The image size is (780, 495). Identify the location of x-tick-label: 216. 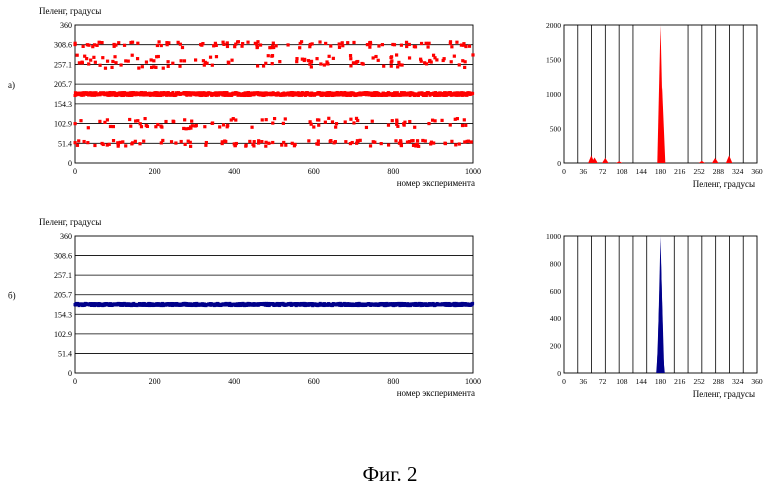
(680, 171).